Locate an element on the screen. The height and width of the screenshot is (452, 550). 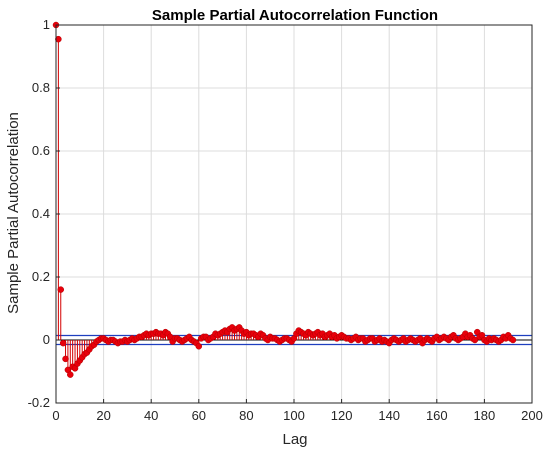
x-tick-label: 60 is located at coordinates (199, 415).